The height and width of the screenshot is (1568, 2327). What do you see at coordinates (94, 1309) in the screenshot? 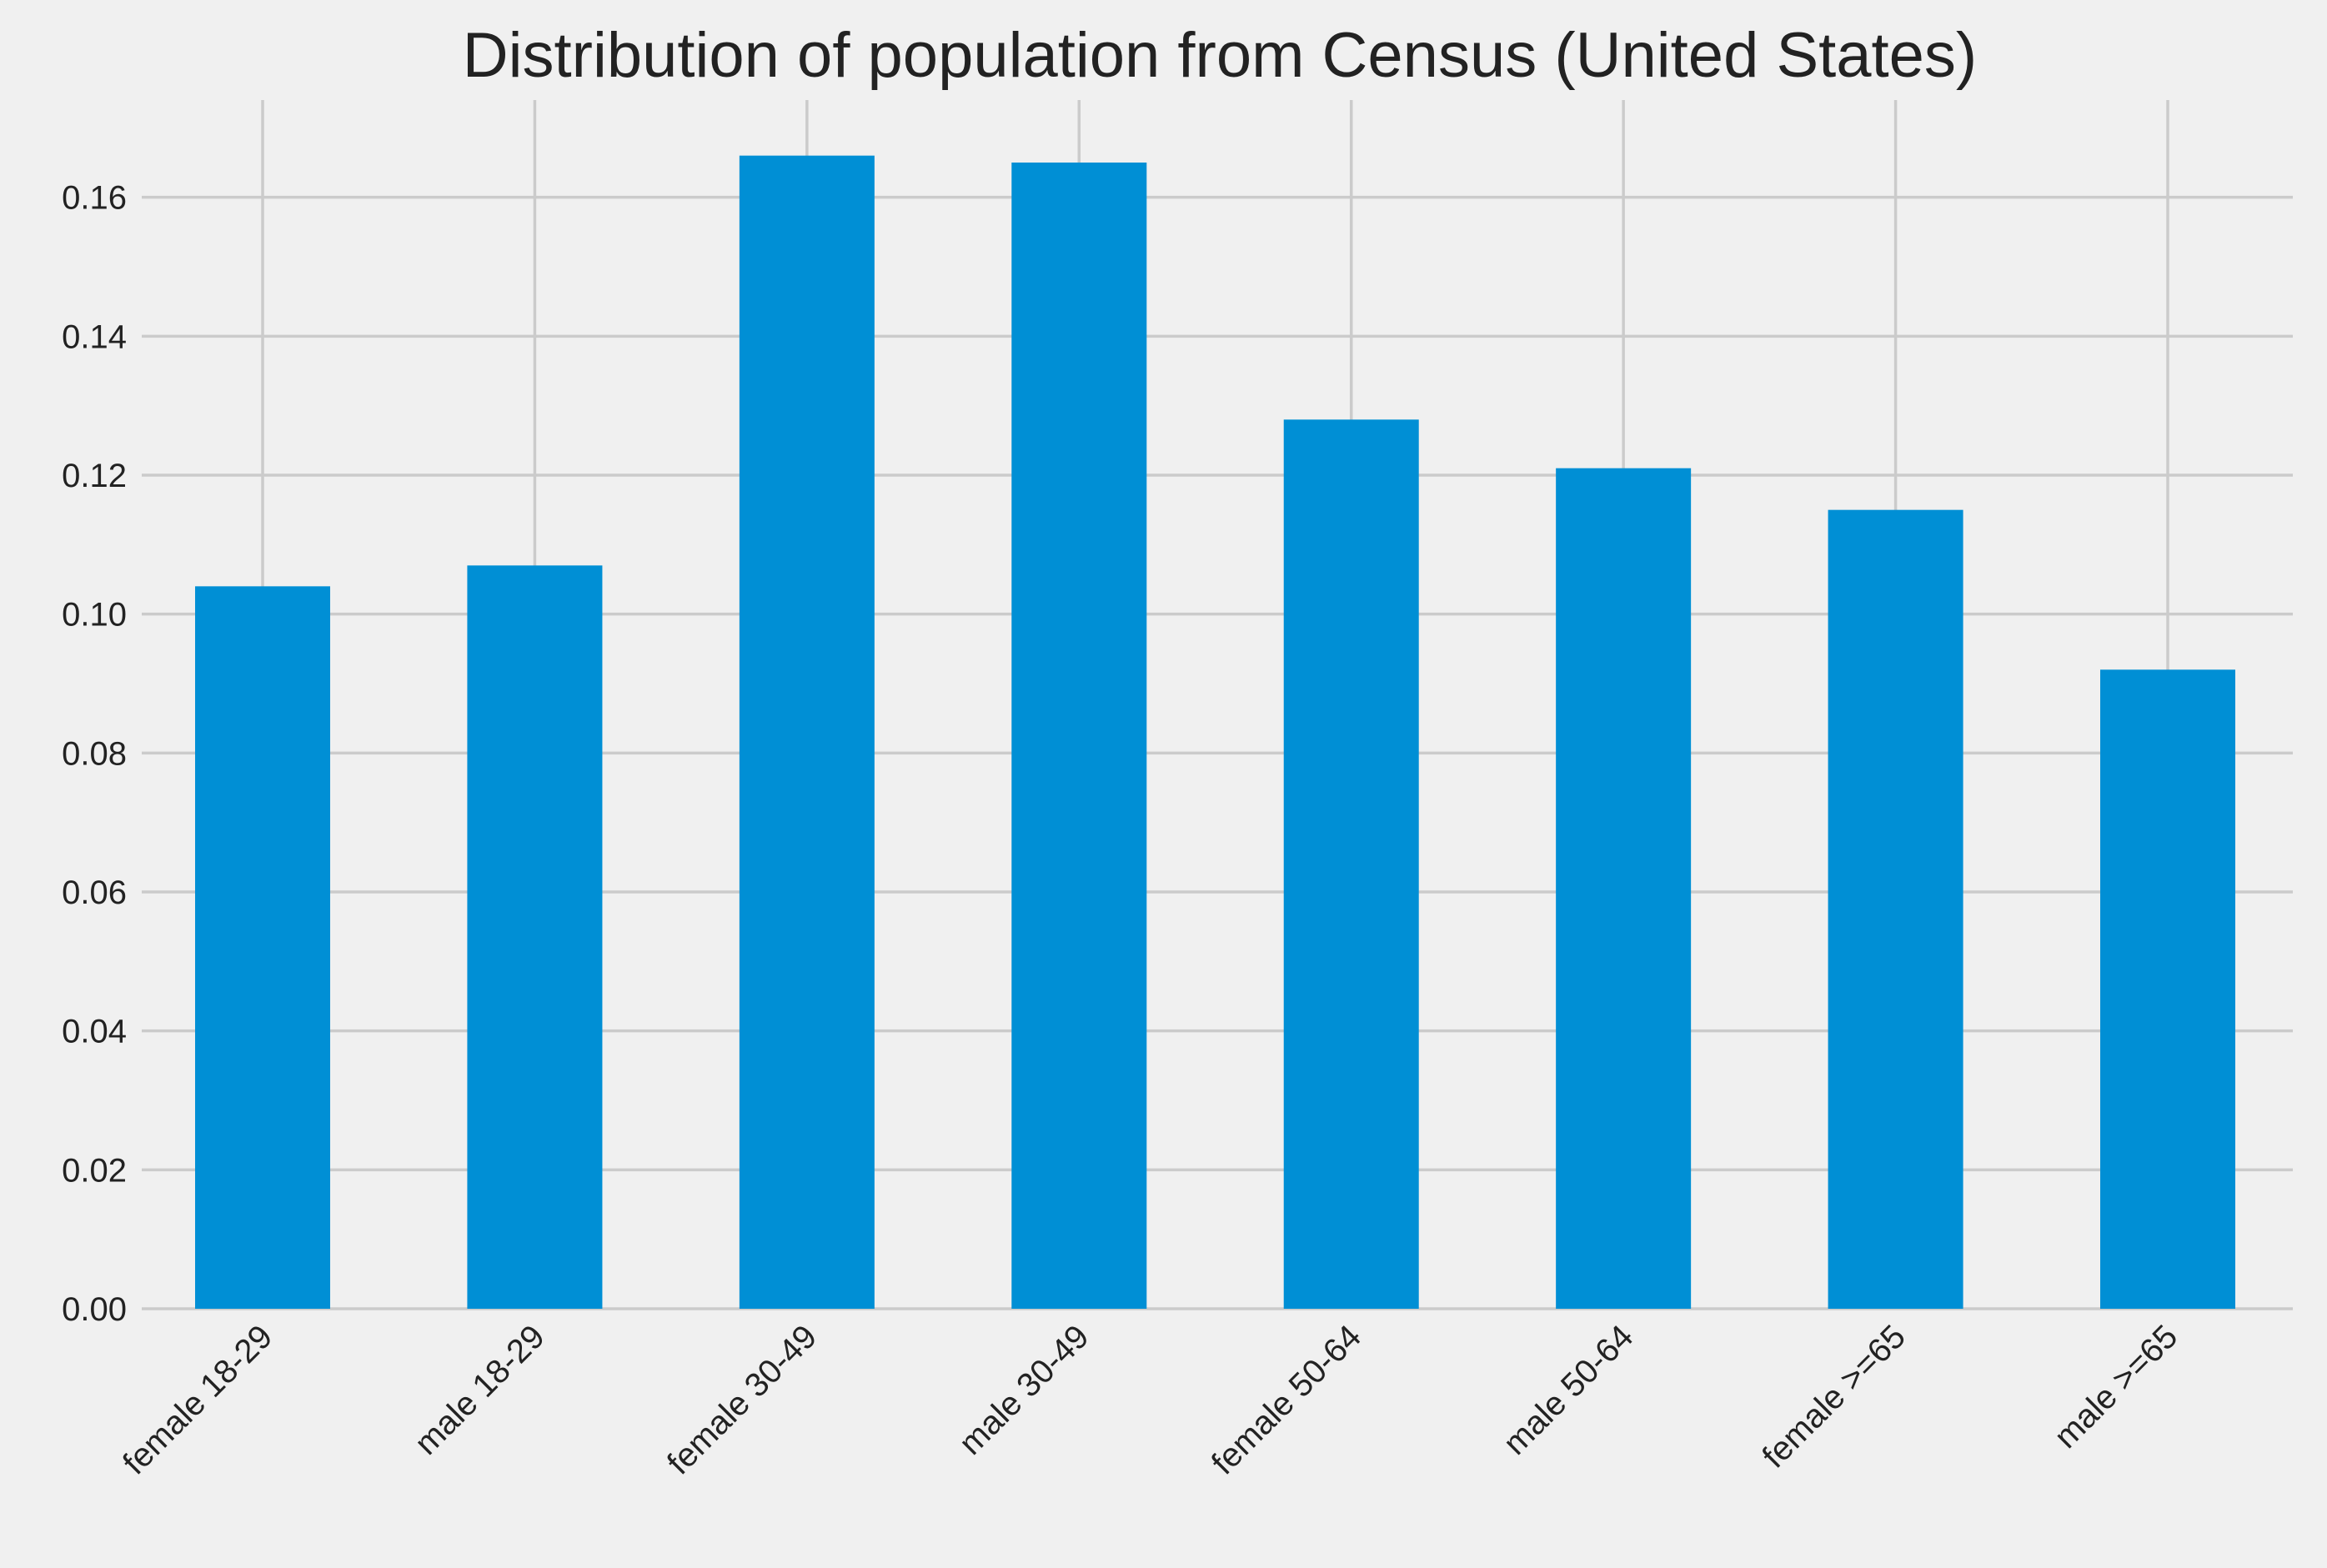
I see `y-tick-label: 0.00` at bounding box center [94, 1309].